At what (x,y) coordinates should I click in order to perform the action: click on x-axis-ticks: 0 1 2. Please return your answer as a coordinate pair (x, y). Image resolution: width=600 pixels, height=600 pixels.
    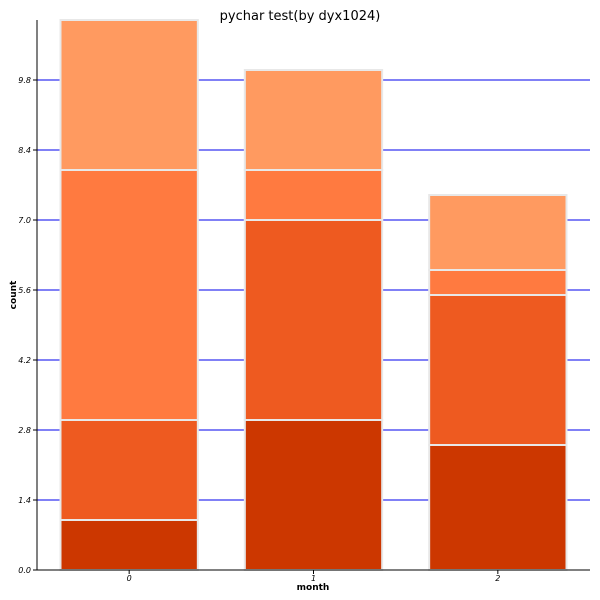
    Looking at the image, I should click on (313, 576).